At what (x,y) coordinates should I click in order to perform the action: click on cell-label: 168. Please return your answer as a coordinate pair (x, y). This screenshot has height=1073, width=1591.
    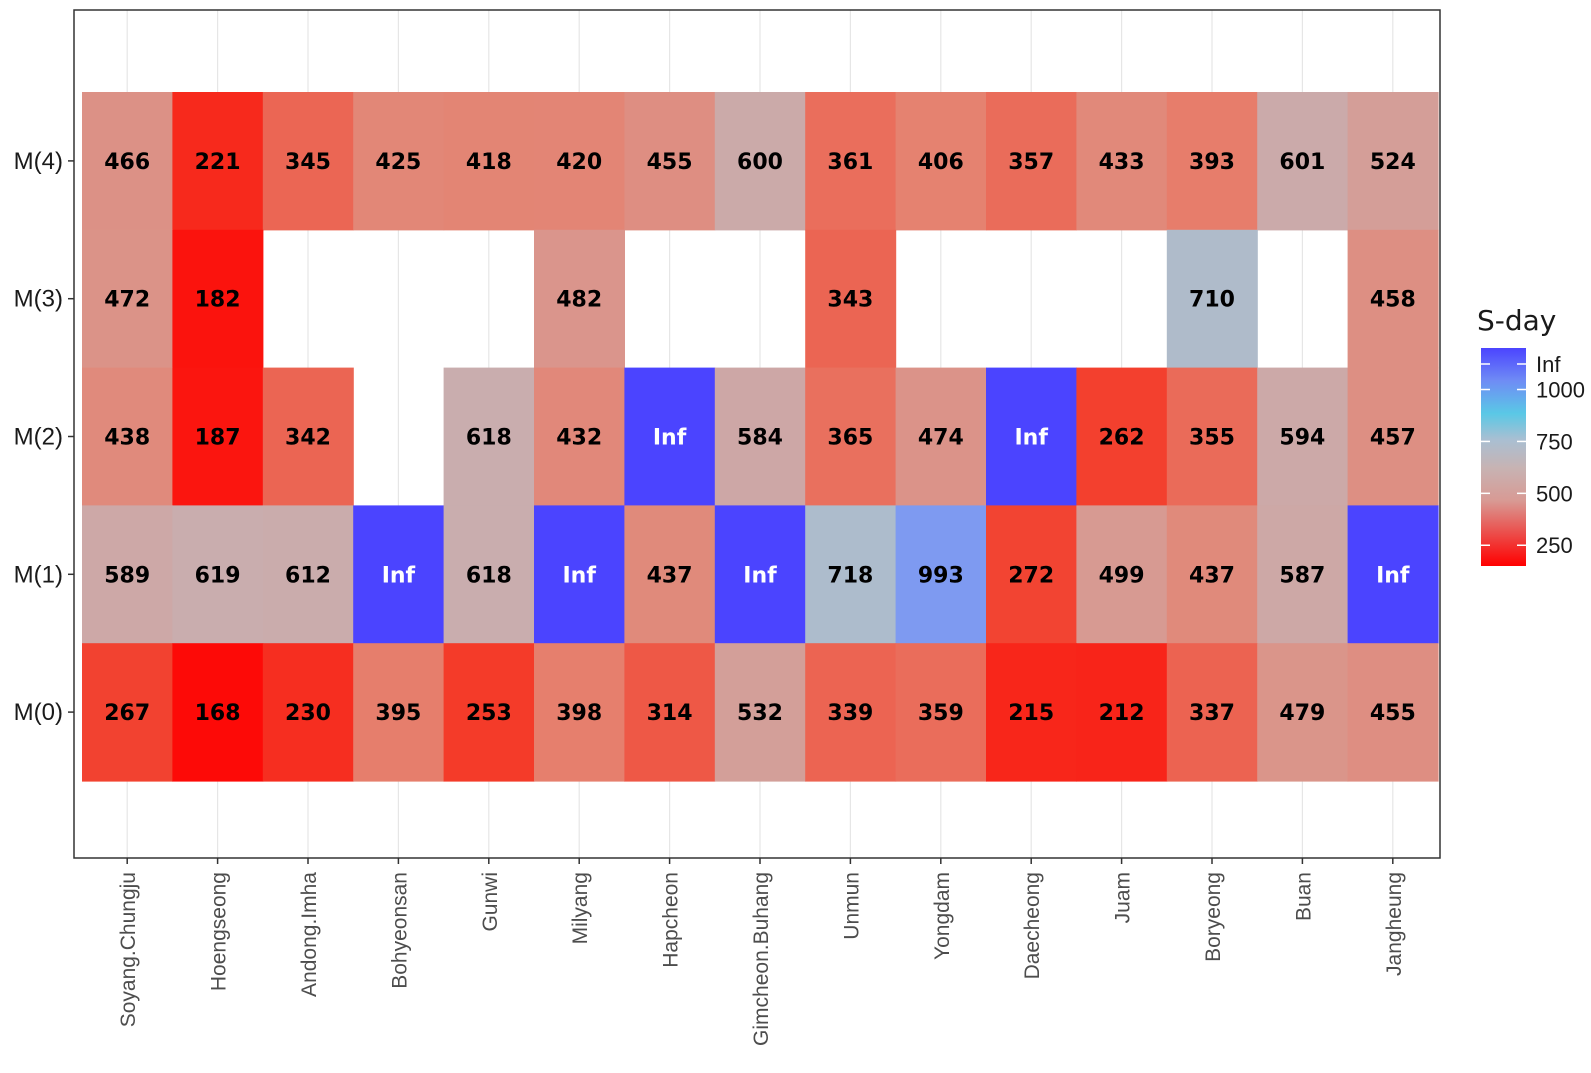
    Looking at the image, I should click on (218, 713).